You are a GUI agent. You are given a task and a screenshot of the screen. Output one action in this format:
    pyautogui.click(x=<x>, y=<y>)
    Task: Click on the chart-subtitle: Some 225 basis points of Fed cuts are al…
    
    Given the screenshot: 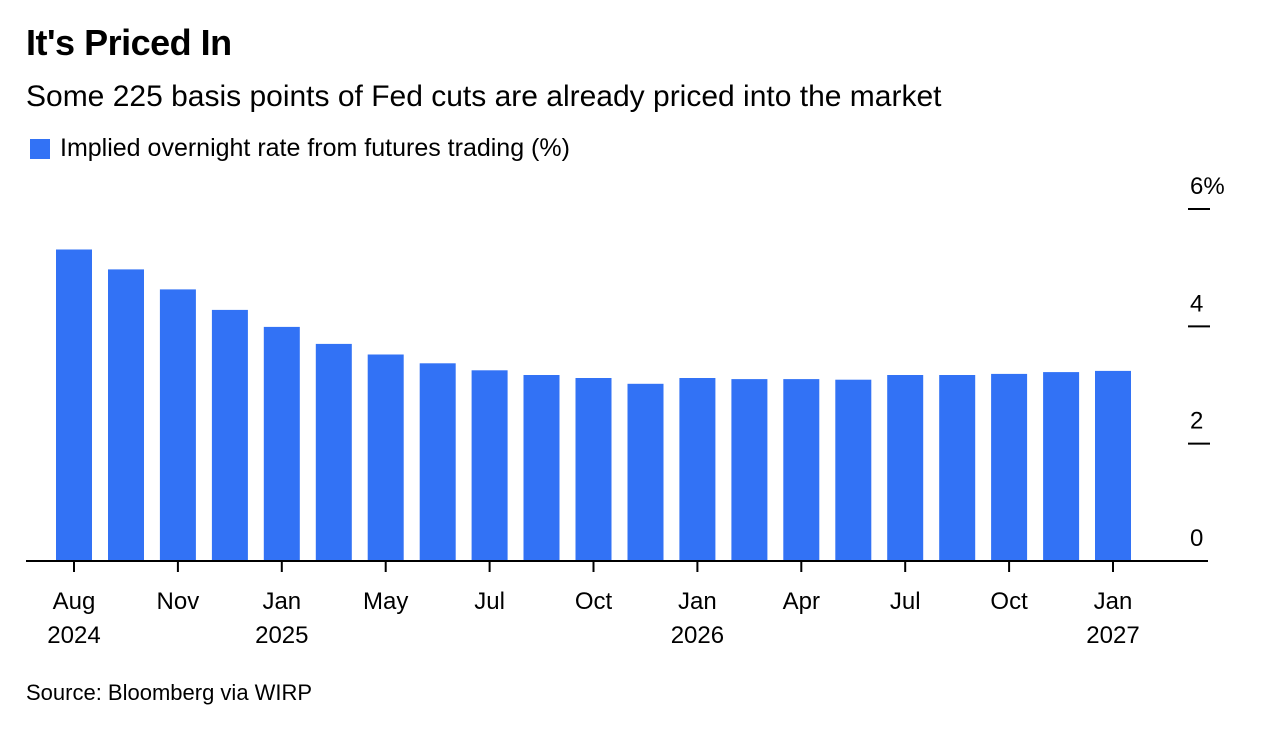 What is the action you would take?
    pyautogui.click(x=484, y=96)
    